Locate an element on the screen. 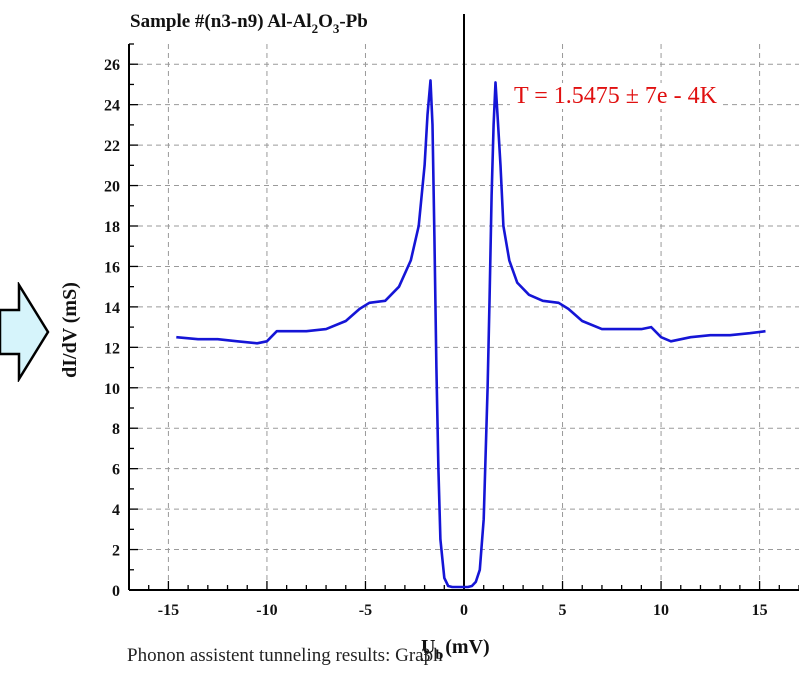 This screenshot has width=799, height=677. right-arrow-icon is located at coordinates (26, 332).